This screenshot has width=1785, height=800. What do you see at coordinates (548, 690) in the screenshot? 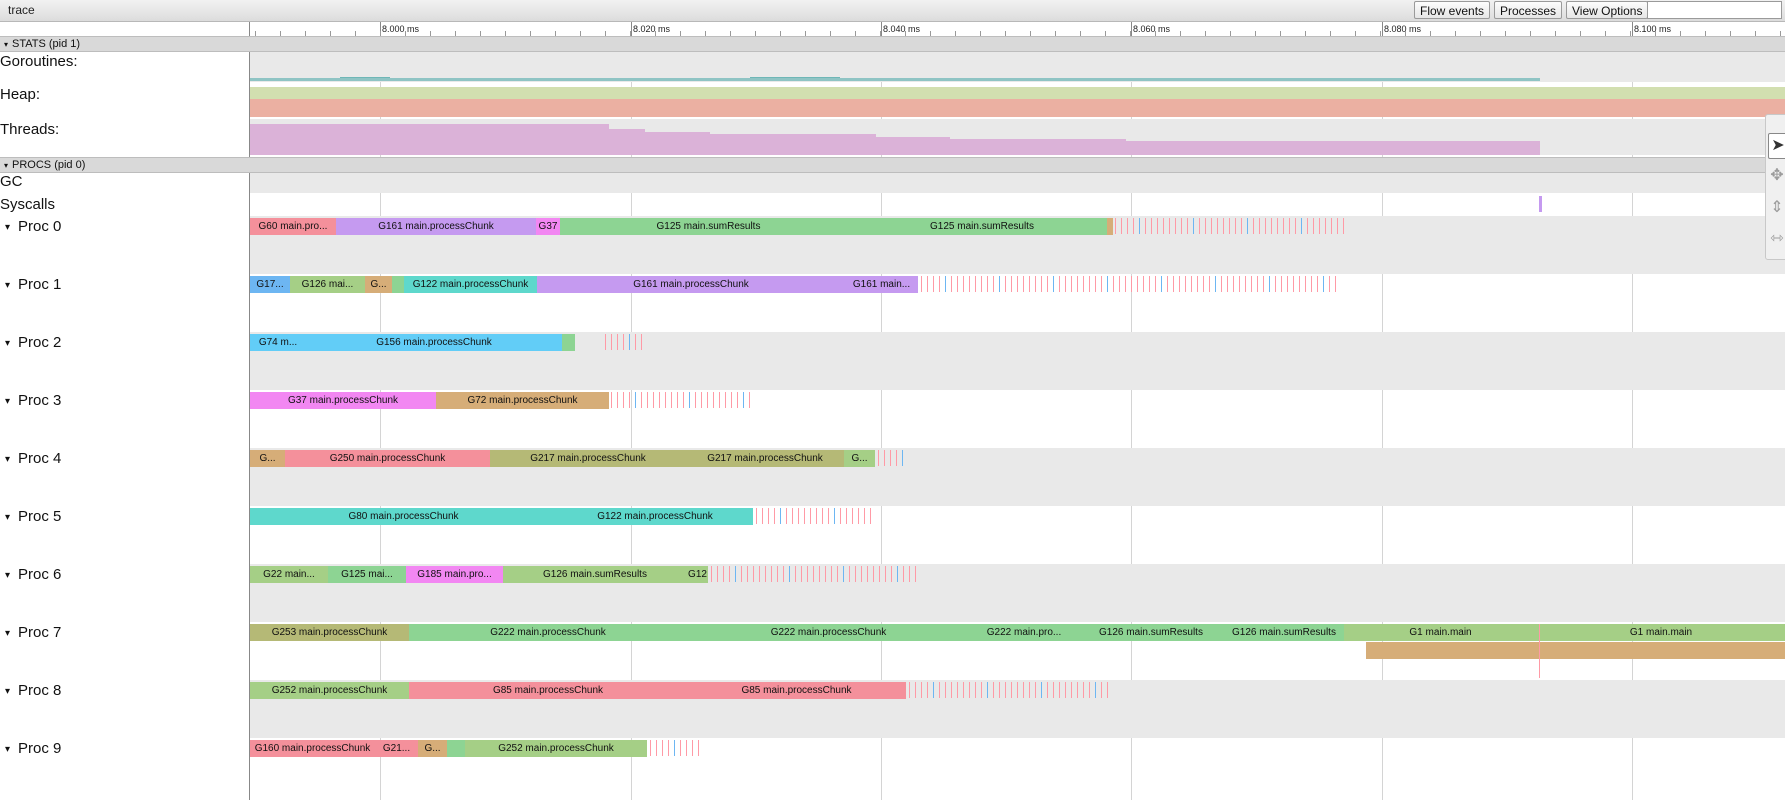
I see `goroutine-slice: G85 main.processChunk` at bounding box center [548, 690].